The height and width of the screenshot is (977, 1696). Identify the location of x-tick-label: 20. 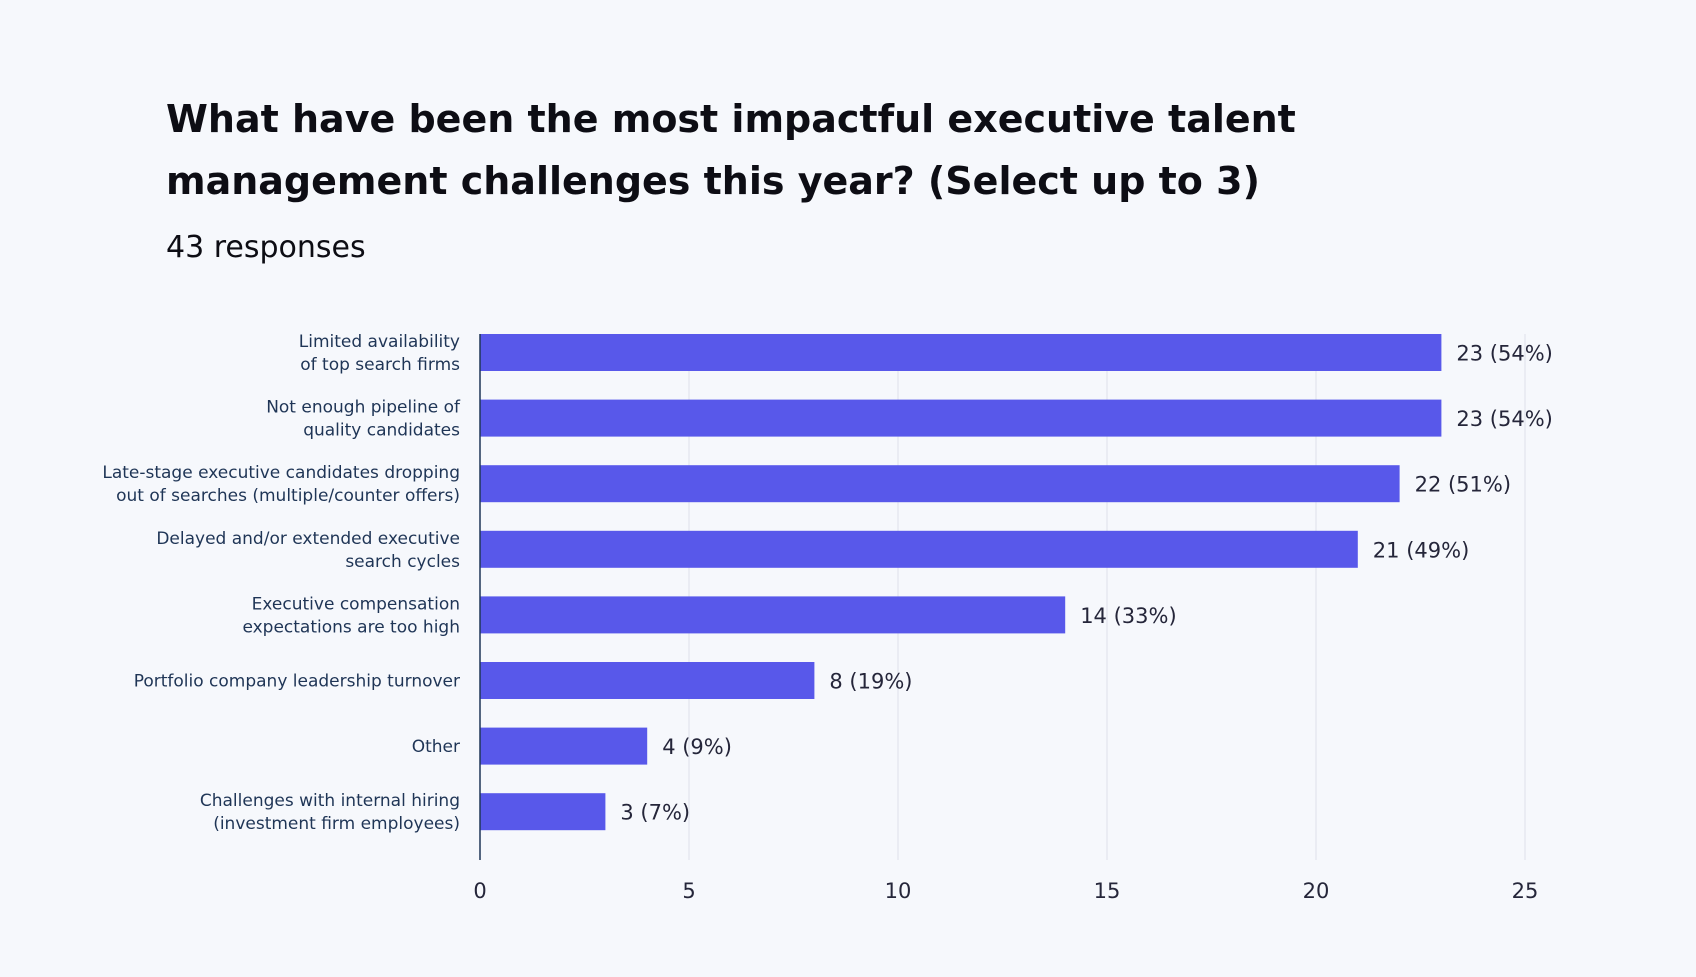
(1316, 891).